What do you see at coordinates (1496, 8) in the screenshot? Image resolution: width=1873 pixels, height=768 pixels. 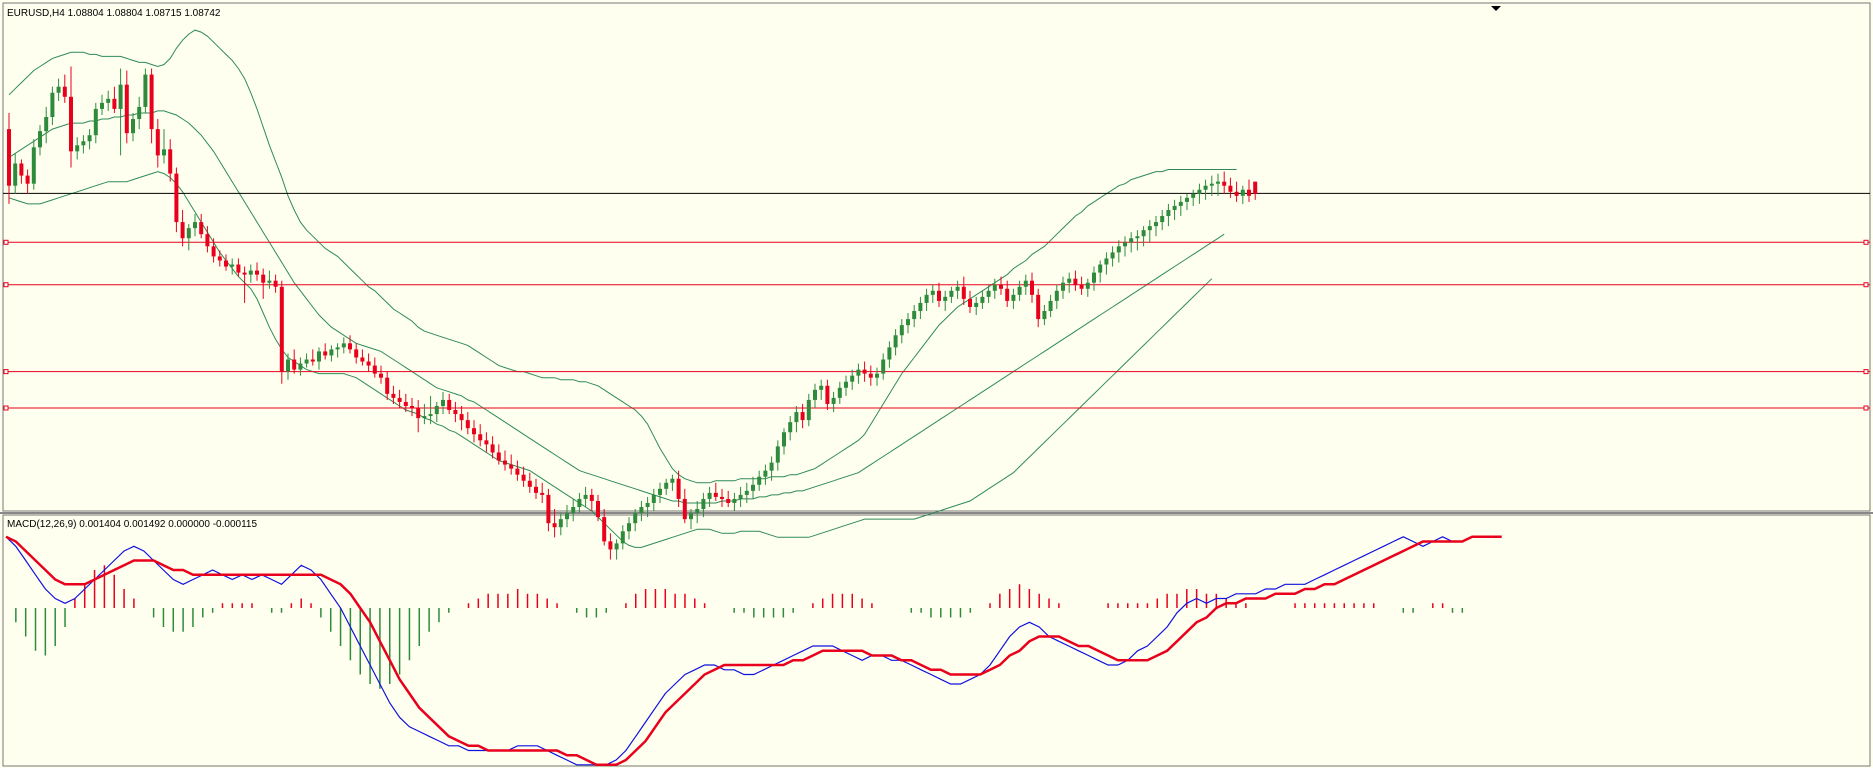 I see `shift-marker-icon` at bounding box center [1496, 8].